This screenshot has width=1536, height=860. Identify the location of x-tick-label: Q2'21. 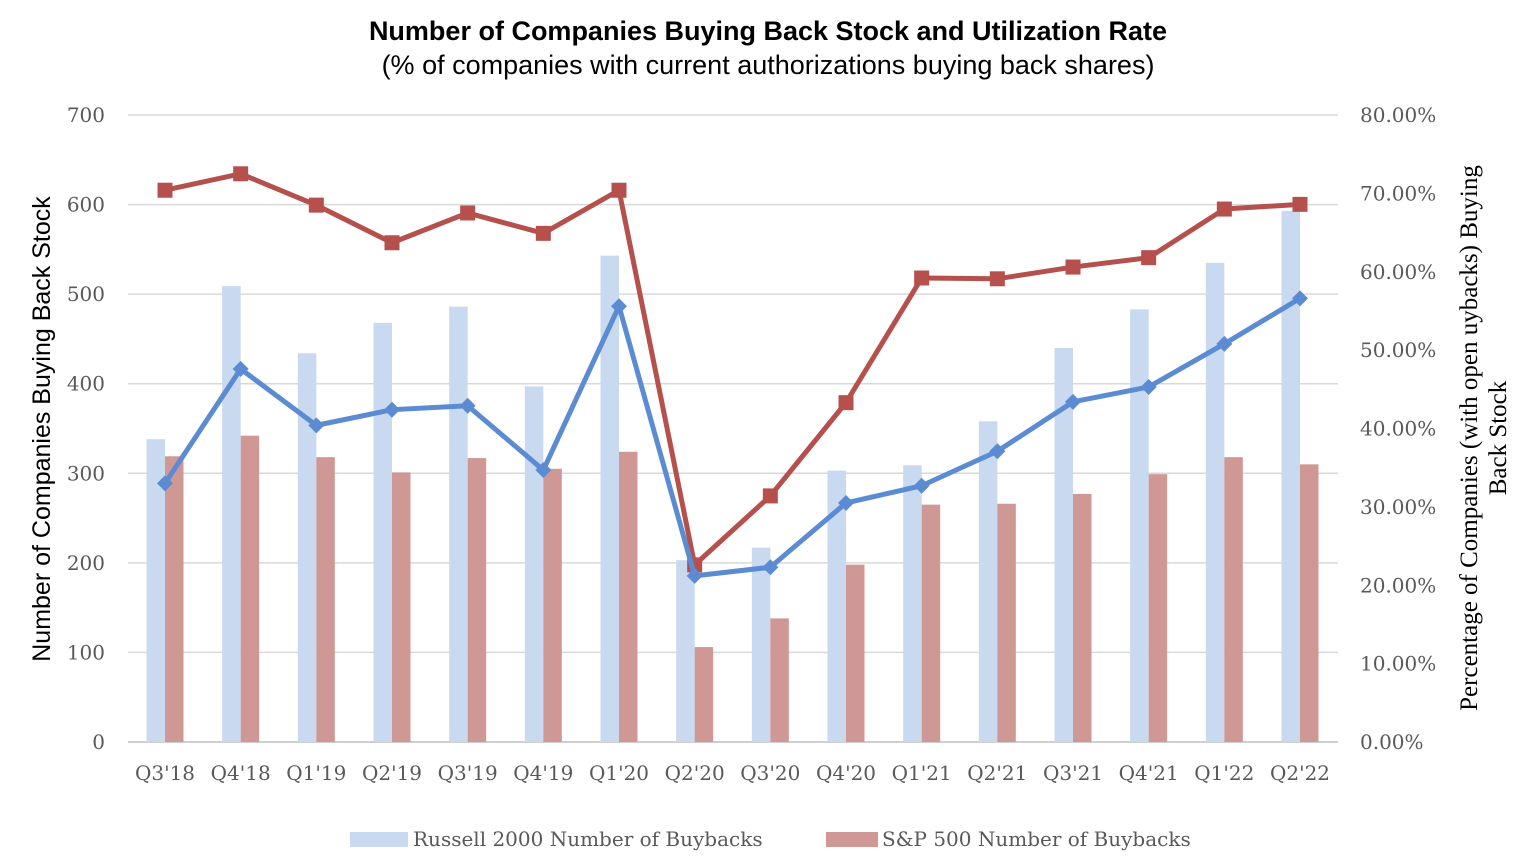
(997, 773).